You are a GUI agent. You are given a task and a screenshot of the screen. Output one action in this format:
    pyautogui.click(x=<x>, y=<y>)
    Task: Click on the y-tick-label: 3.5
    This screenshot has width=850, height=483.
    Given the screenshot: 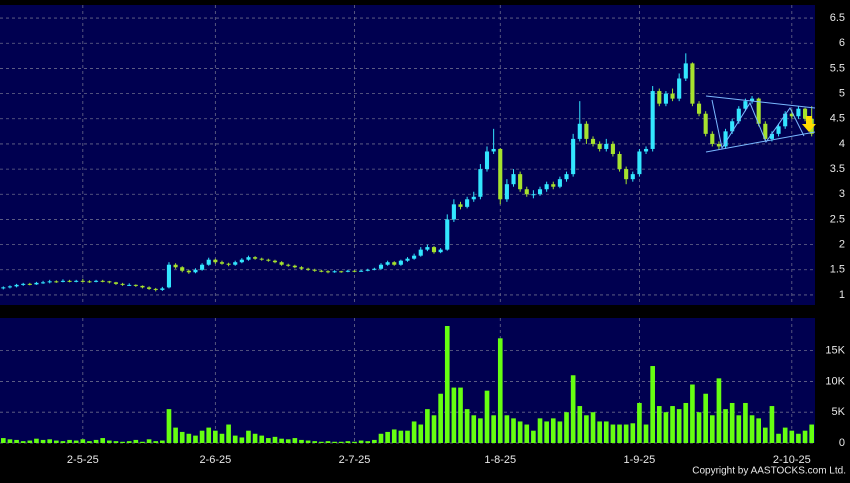 What is the action you would take?
    pyautogui.click(x=837, y=169)
    